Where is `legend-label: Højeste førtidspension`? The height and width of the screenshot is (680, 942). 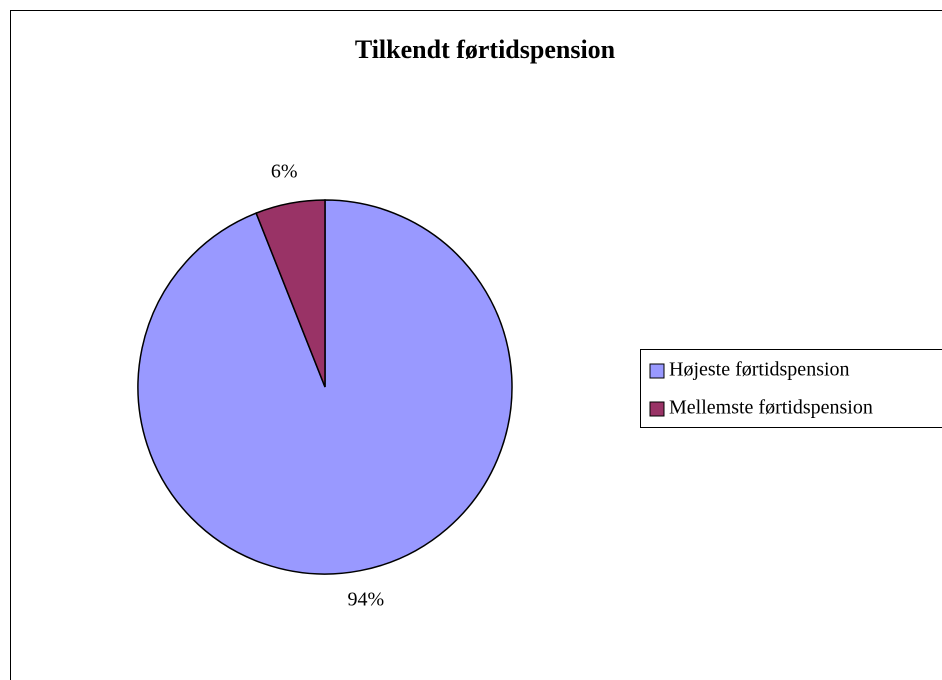 legend-label: Højeste førtidspension is located at coordinates (759, 370).